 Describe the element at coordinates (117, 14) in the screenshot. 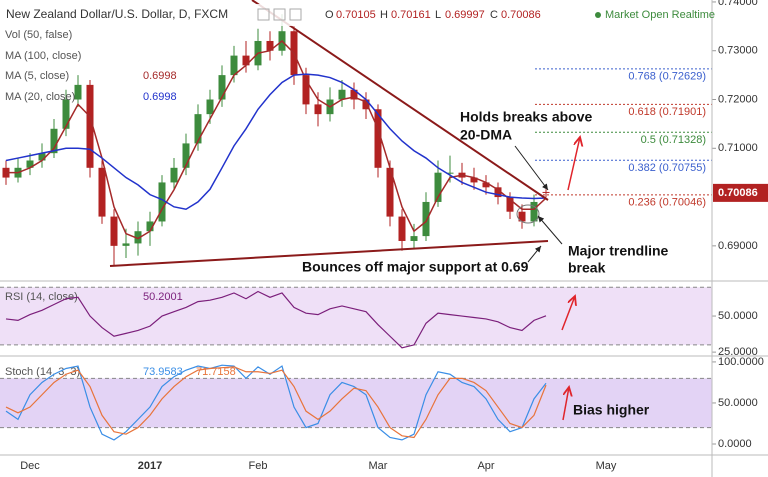

I see `chart-title: New Zealand Dollar/U.S. Dollar, D, FXCM` at that location.